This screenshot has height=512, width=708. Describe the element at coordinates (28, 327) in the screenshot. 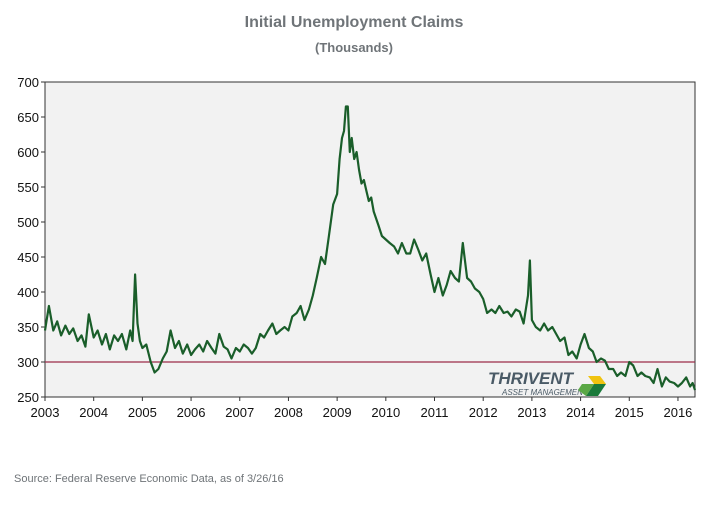

I see `y-tick-label: 350` at that location.